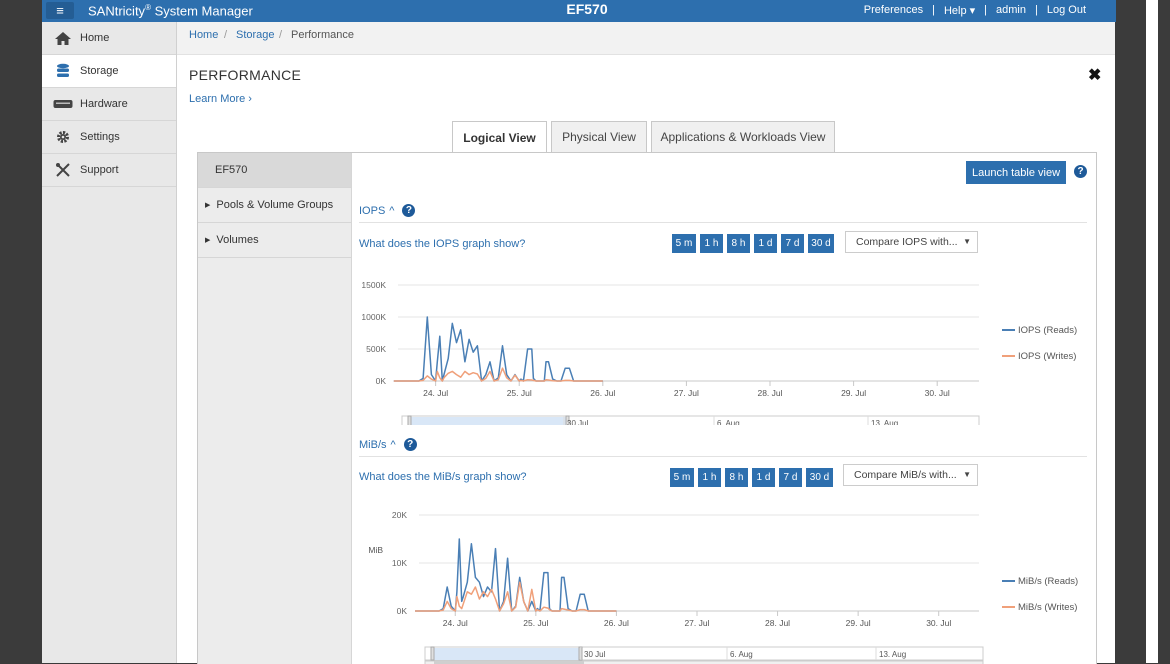 The image size is (1170, 664). Describe the element at coordinates (743, 136) in the screenshot. I see `tab-applications-workloads-view: Applications & Workloads View` at that location.